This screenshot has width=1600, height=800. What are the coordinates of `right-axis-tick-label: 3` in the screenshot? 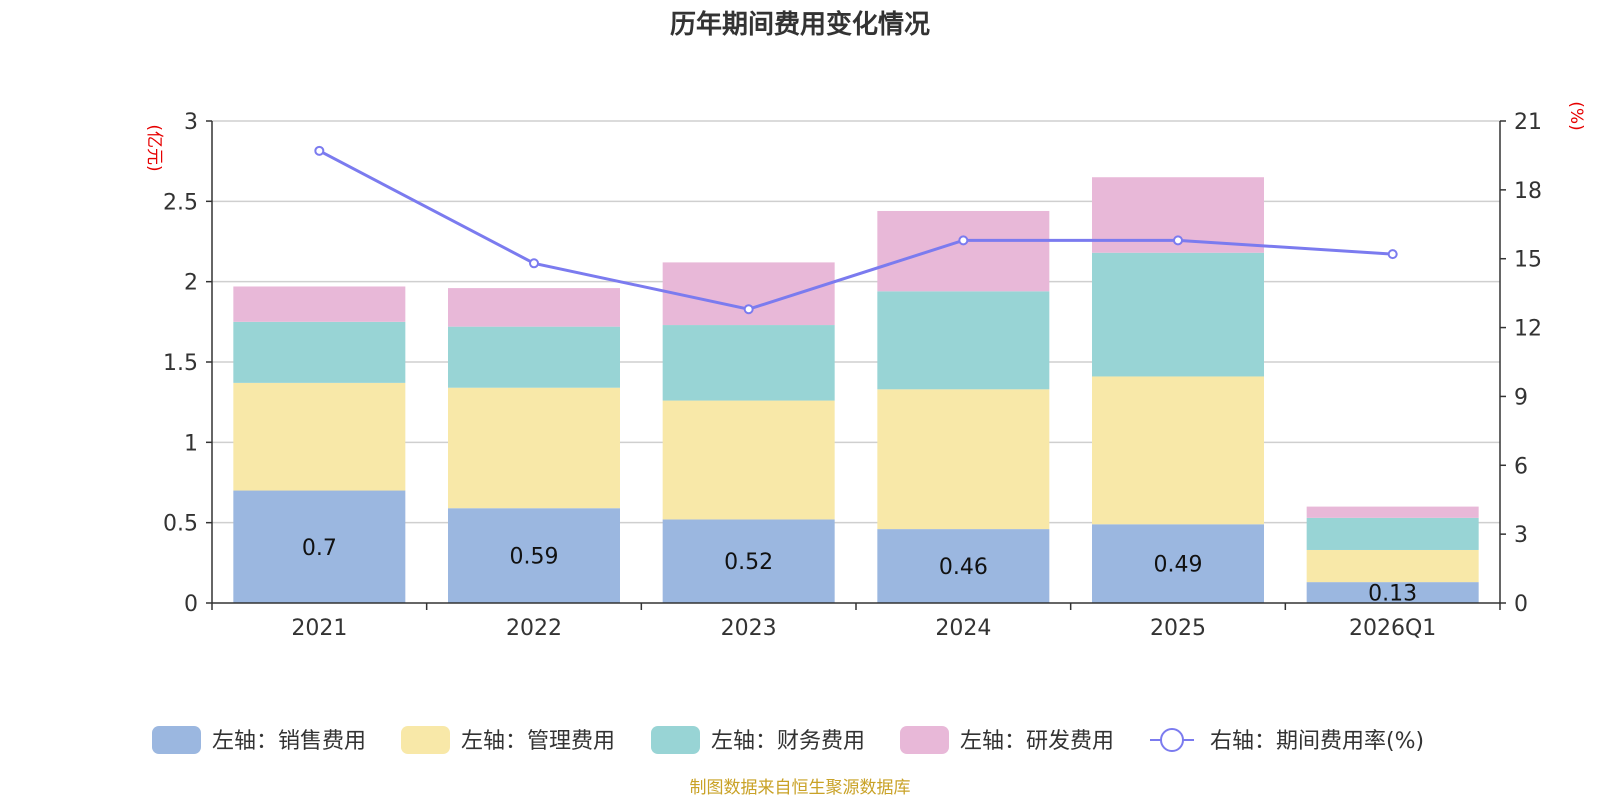 It's located at (1521, 535).